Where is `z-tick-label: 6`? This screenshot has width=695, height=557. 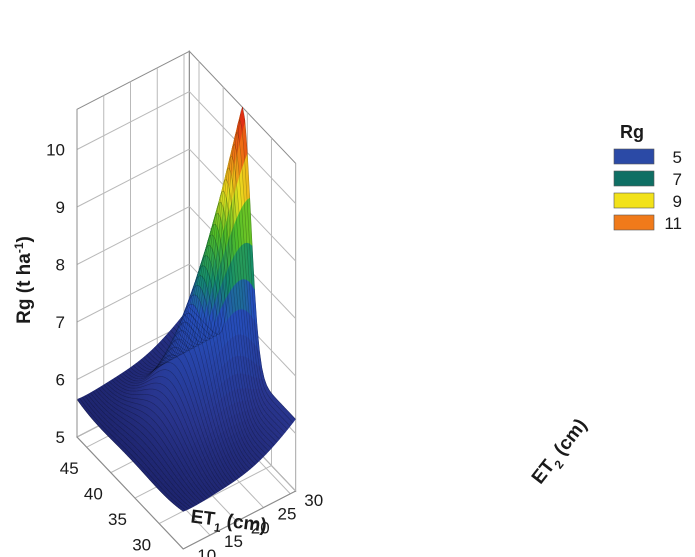
z-tick-label: 6 is located at coordinates (60, 380).